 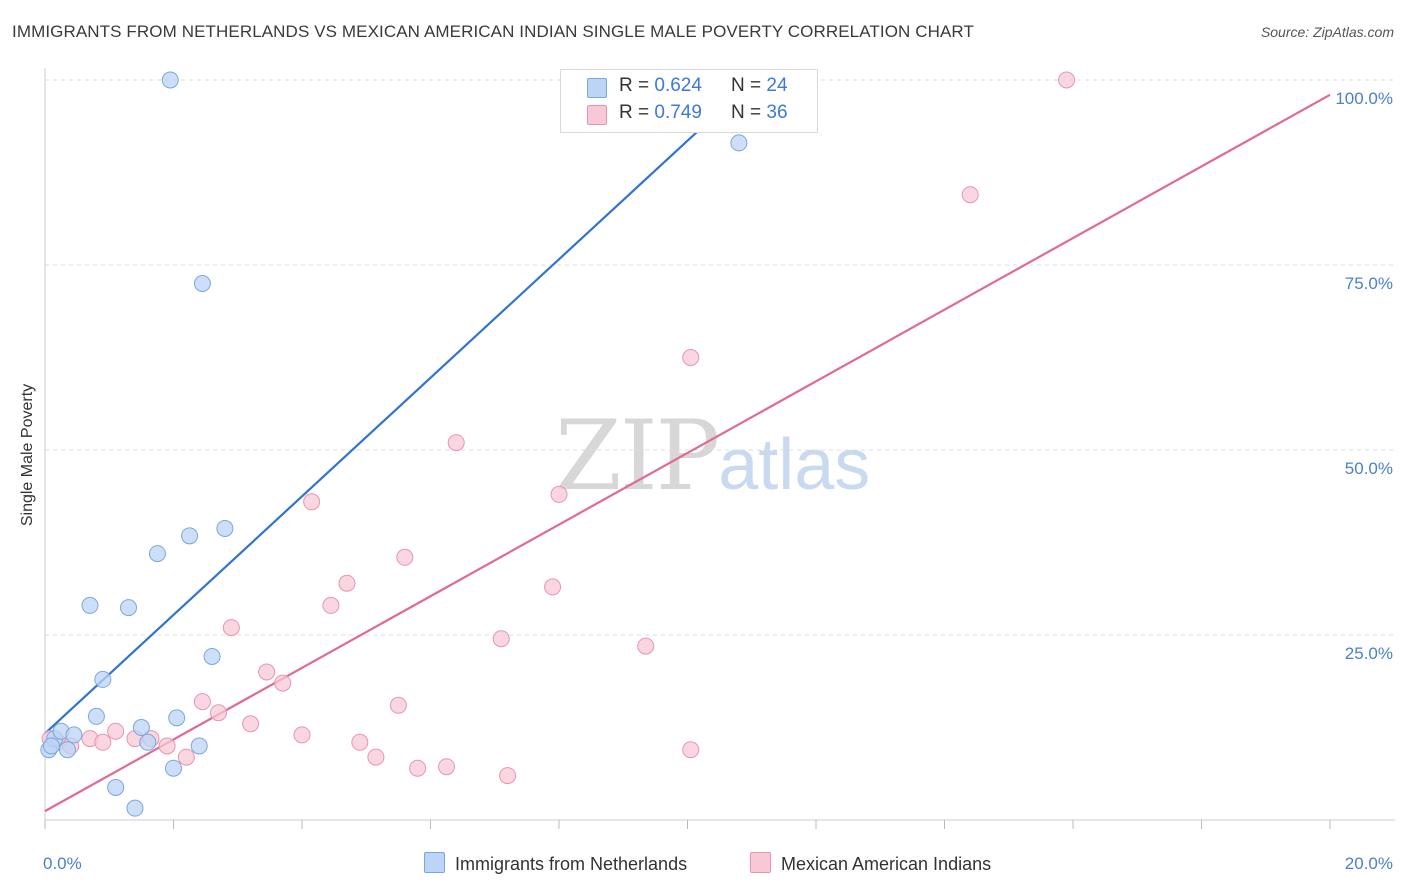 I want to click on legend-swatch-netherlands, so click(x=597, y=88).